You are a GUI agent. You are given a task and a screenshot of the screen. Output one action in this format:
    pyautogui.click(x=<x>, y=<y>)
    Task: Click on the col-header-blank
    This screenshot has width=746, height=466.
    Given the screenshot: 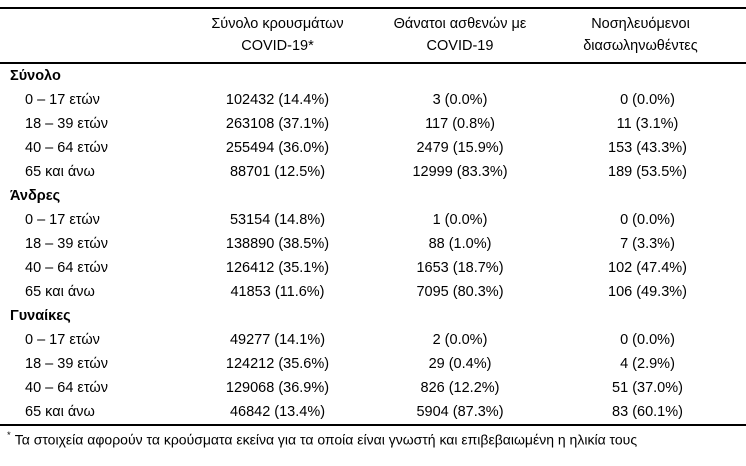 What is the action you would take?
    pyautogui.click(x=85, y=36)
    